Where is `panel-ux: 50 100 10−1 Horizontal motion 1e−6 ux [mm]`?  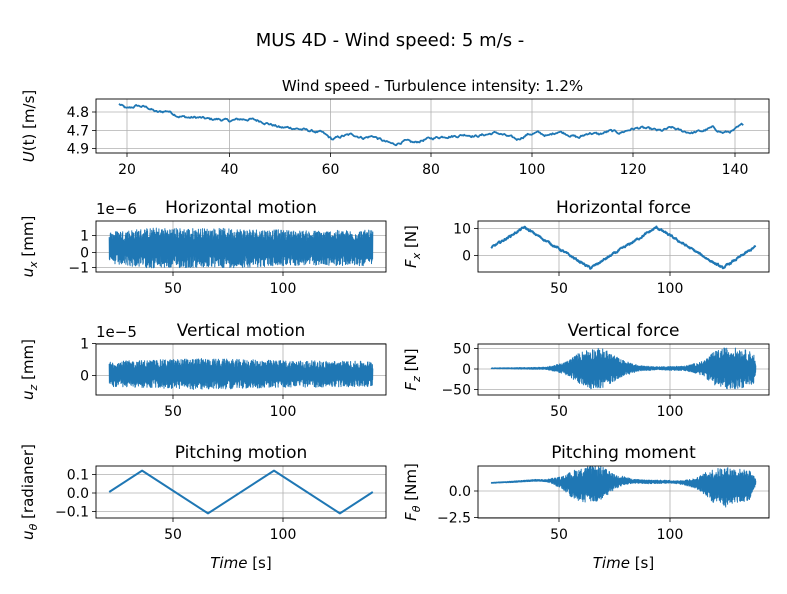 panel-ux: 50 100 10−1 Horizontal motion 1e−6 ux [mm] is located at coordinates (203, 247).